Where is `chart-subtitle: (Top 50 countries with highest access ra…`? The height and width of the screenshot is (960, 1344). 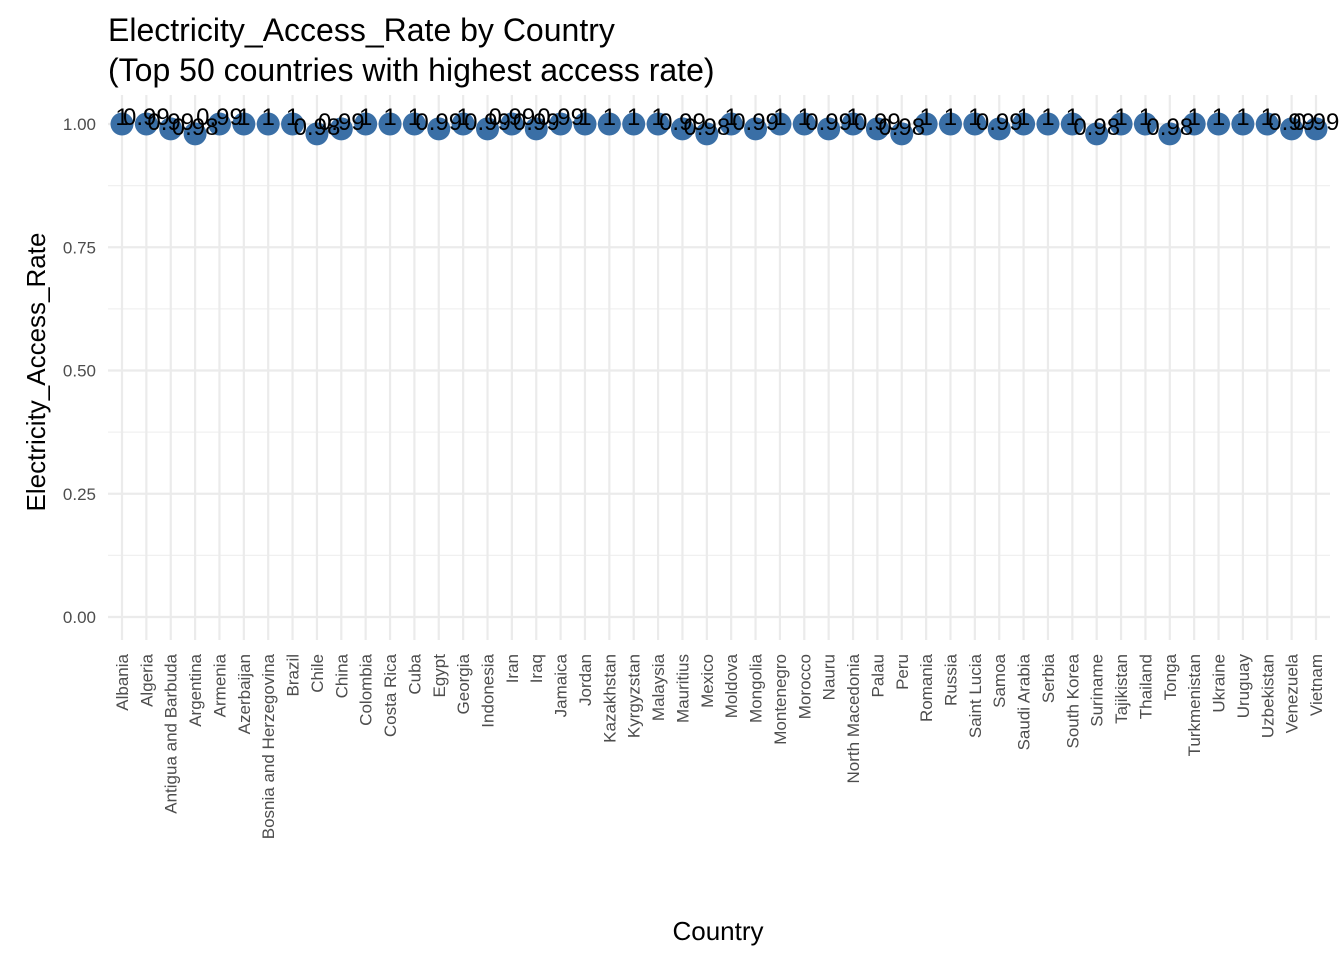
chart-subtitle: (Top 50 countries with highest access ra… is located at coordinates (411, 70).